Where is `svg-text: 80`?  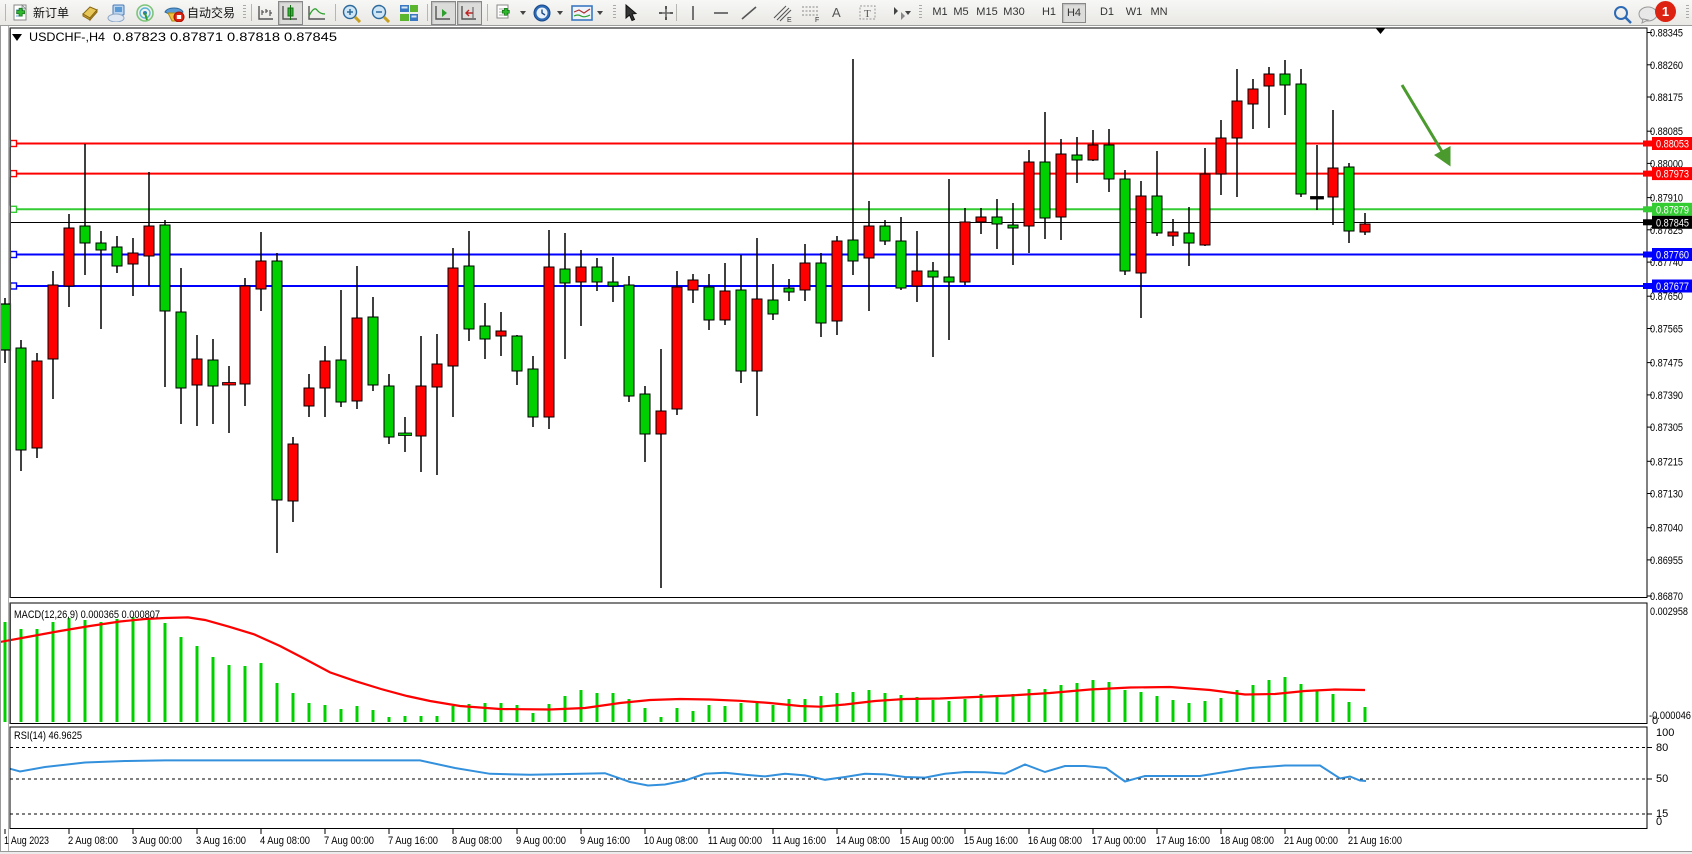 svg-text: 80 is located at coordinates (1662, 748).